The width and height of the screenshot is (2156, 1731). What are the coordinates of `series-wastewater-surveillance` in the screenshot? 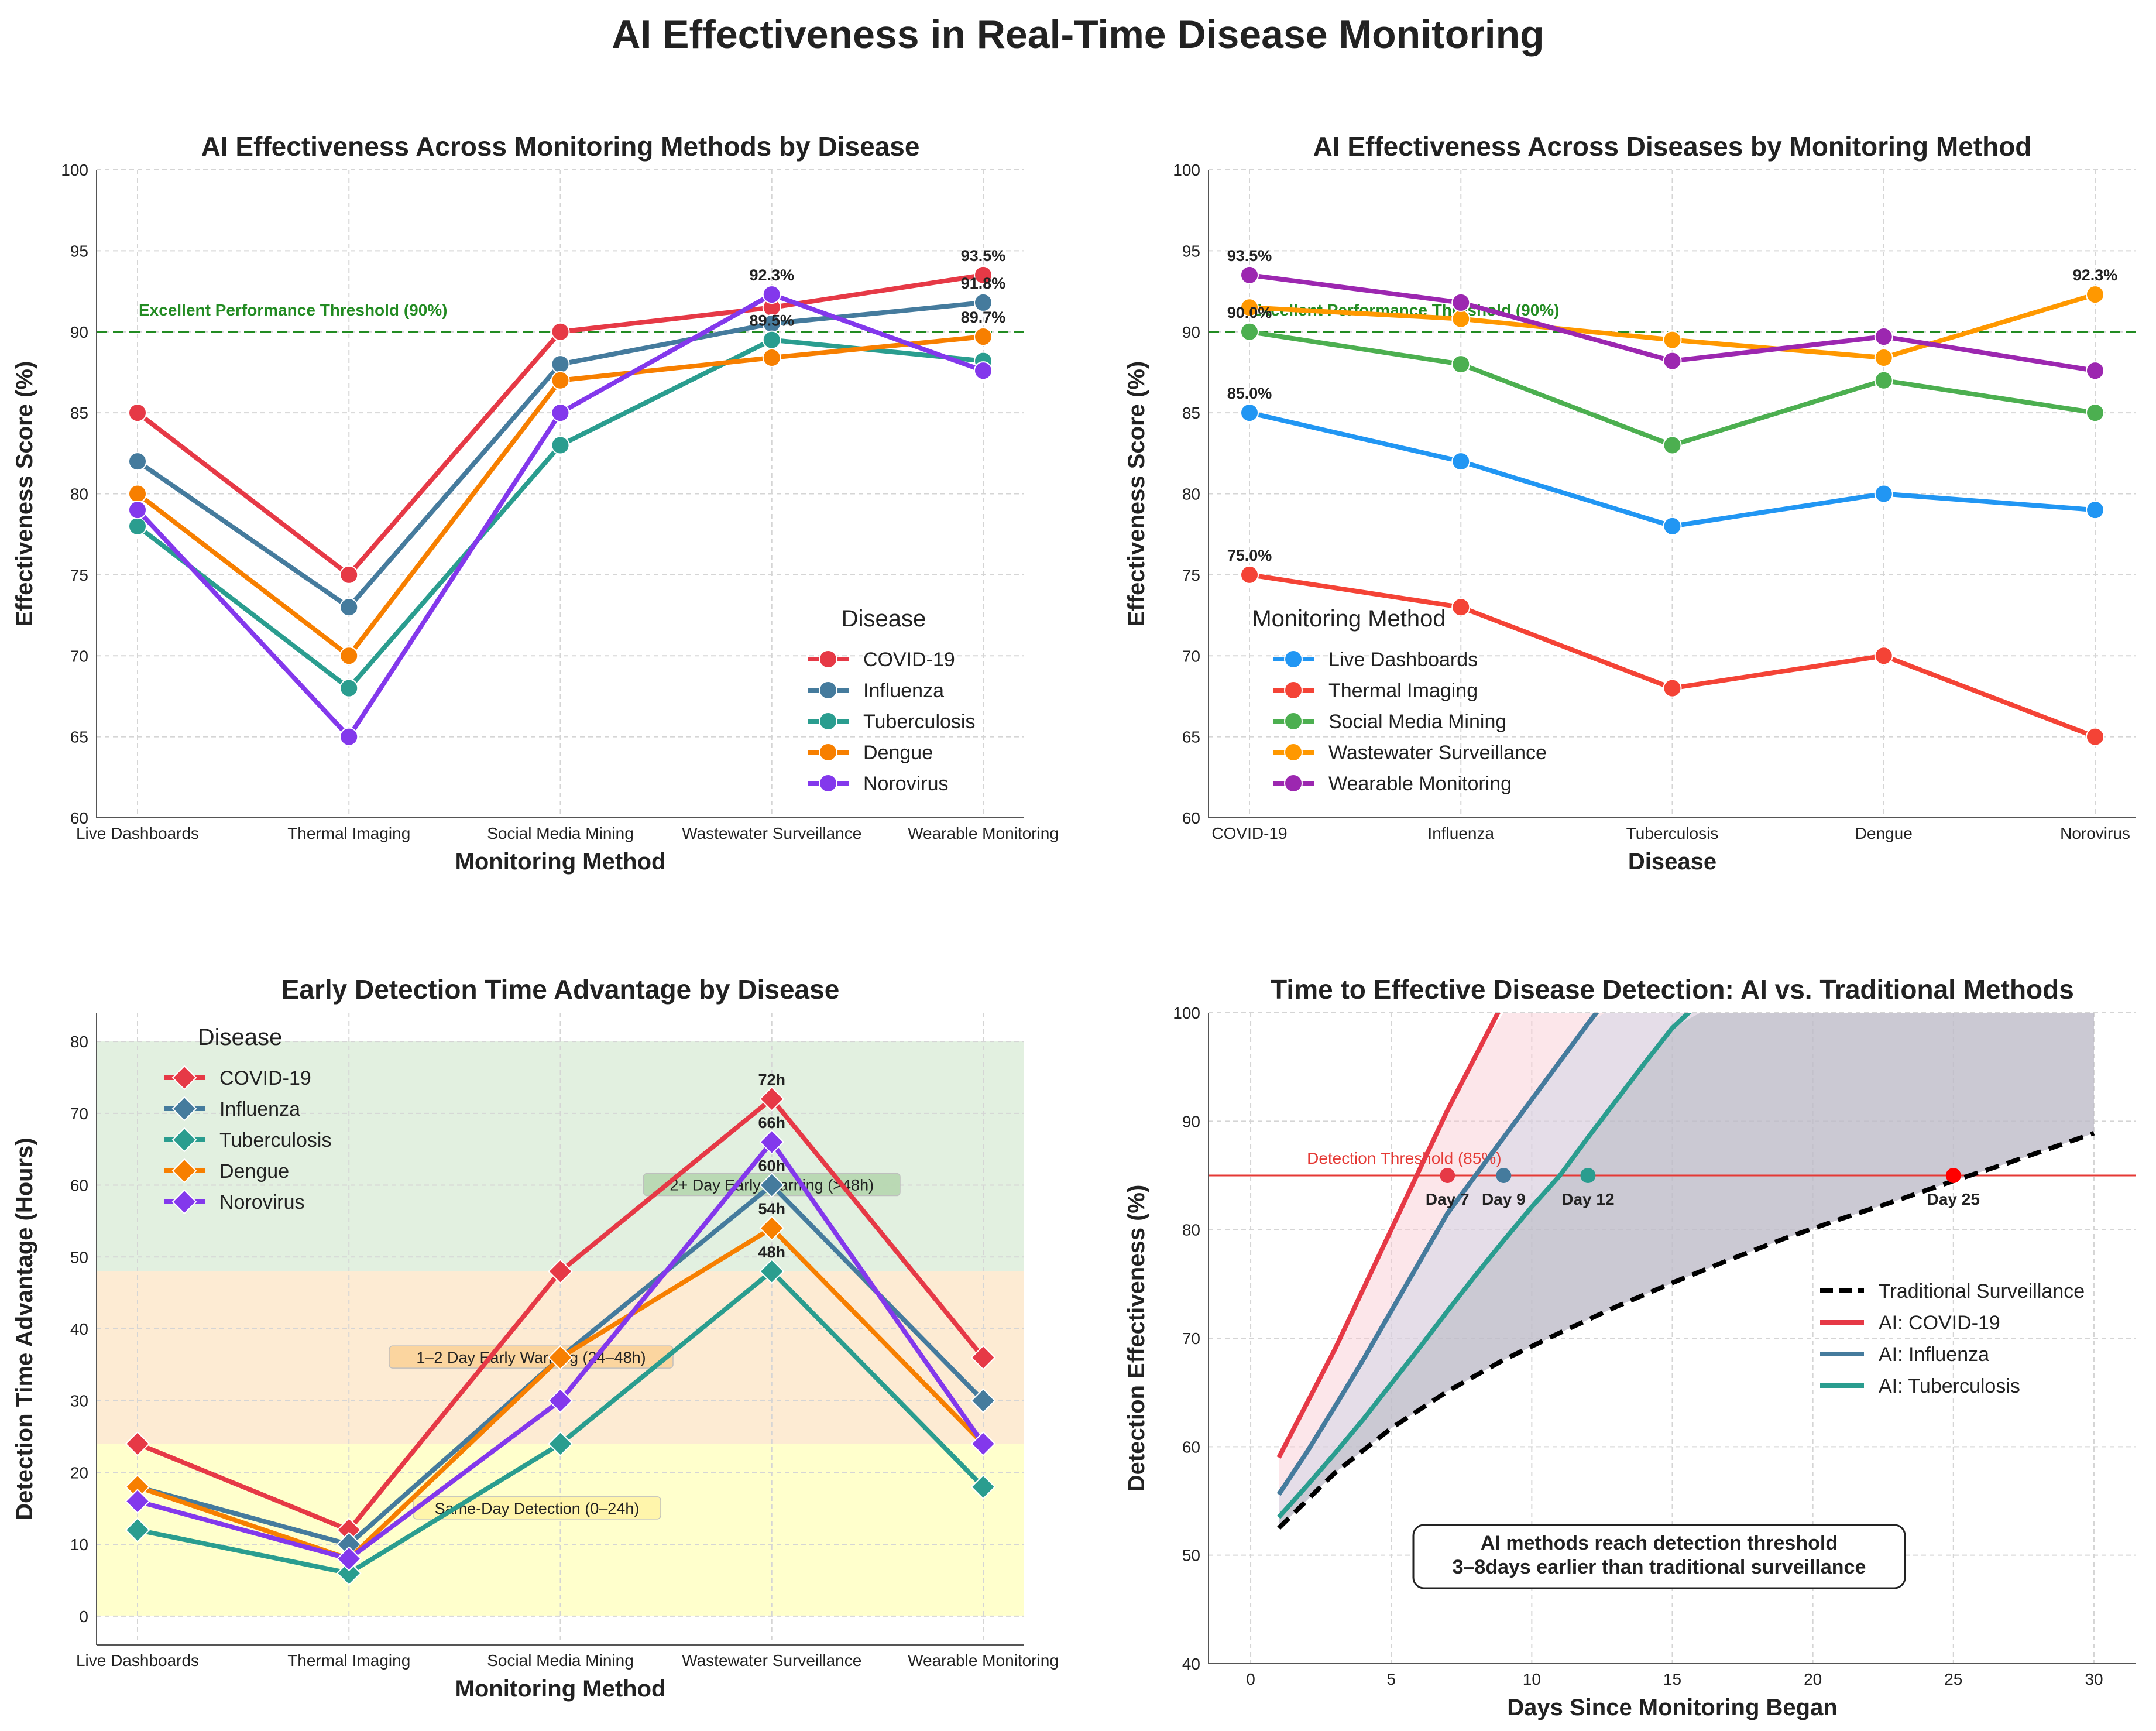 It's located at (1672, 326).